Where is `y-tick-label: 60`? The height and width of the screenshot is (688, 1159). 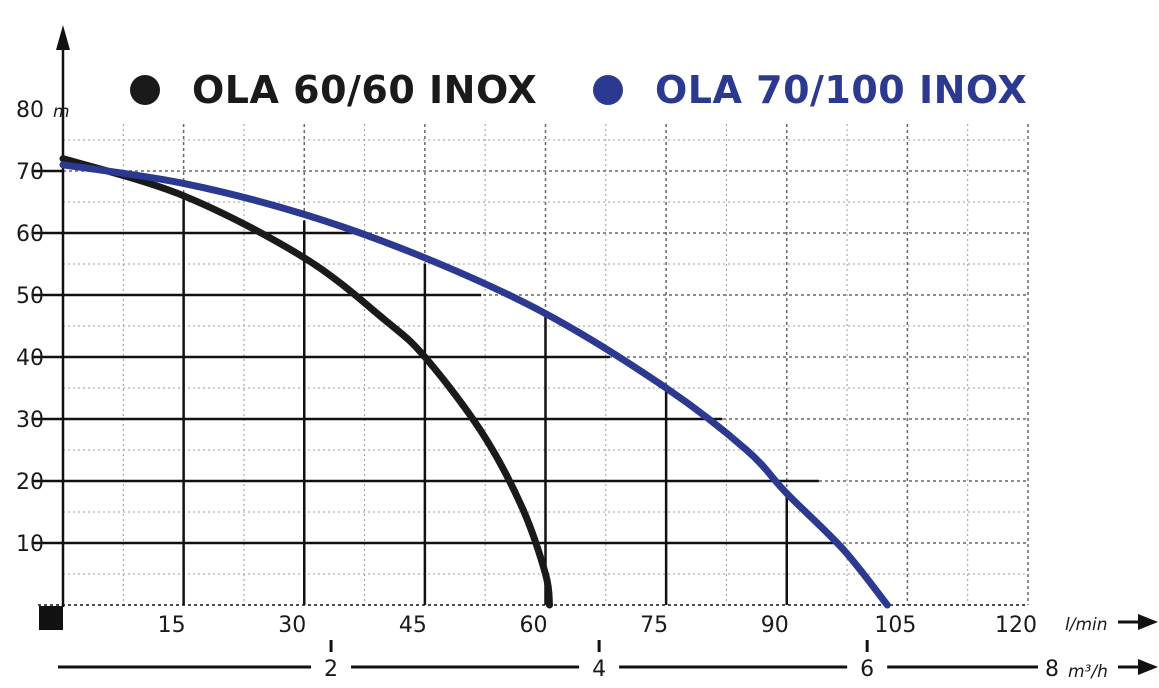
y-tick-label: 60 is located at coordinates (30, 234).